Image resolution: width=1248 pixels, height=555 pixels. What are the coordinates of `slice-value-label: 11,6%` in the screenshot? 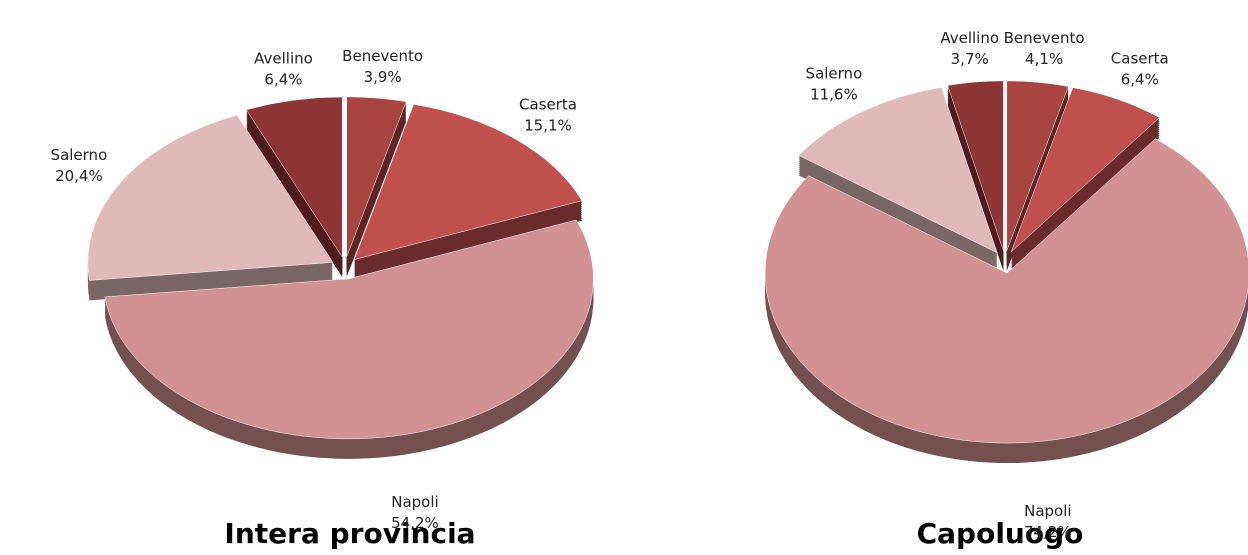 It's located at (834, 95).